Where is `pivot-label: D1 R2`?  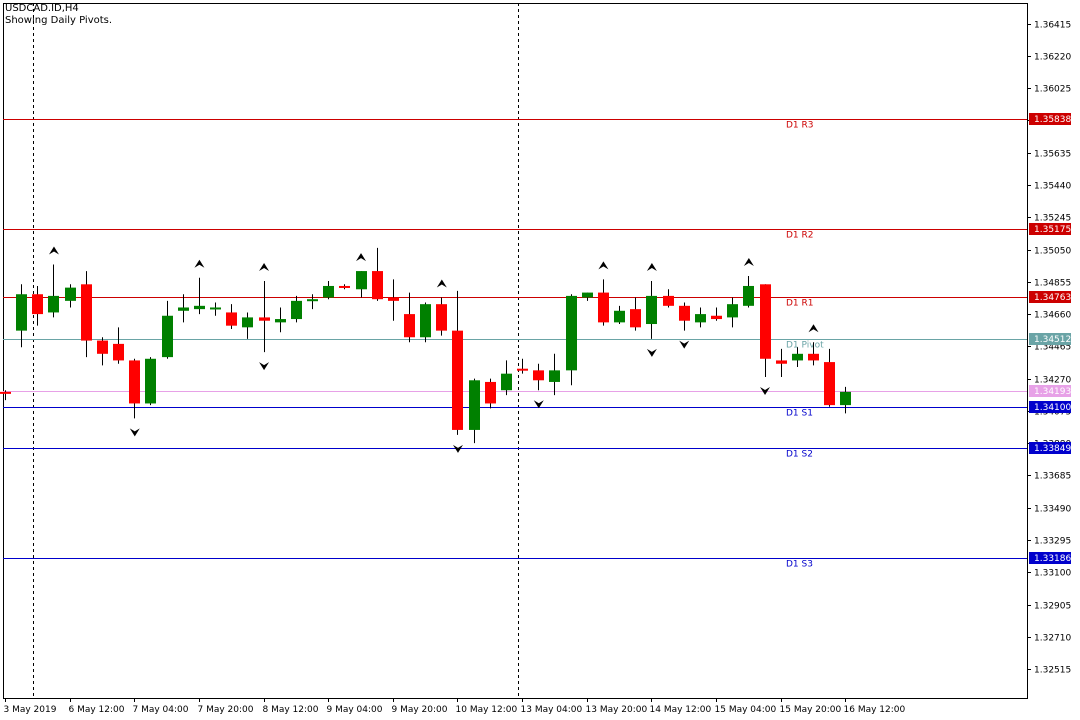 pivot-label: D1 R2 is located at coordinates (800, 236).